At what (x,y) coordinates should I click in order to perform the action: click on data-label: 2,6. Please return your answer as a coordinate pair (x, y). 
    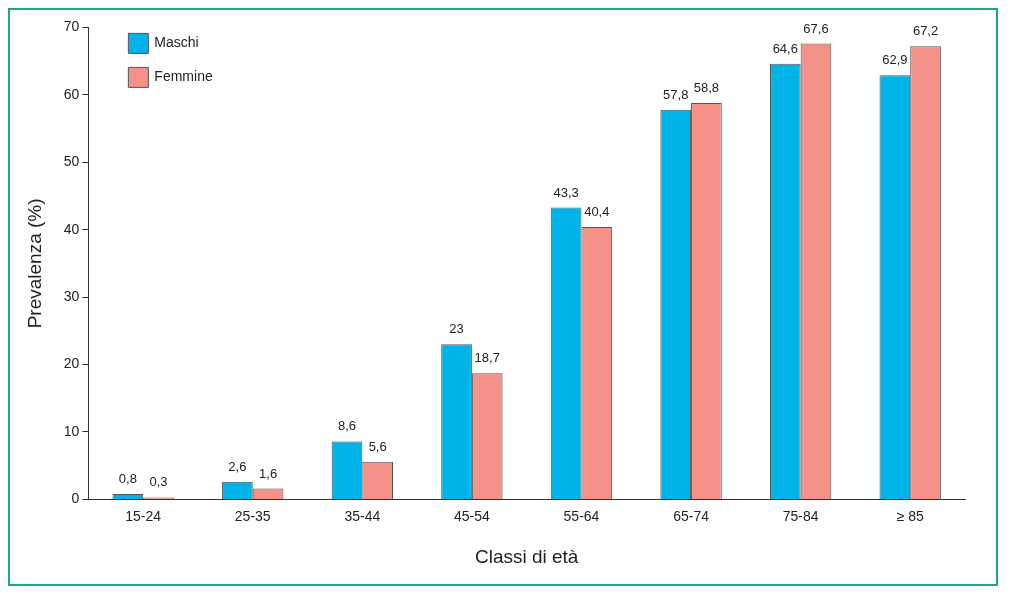
    Looking at the image, I should click on (237, 466).